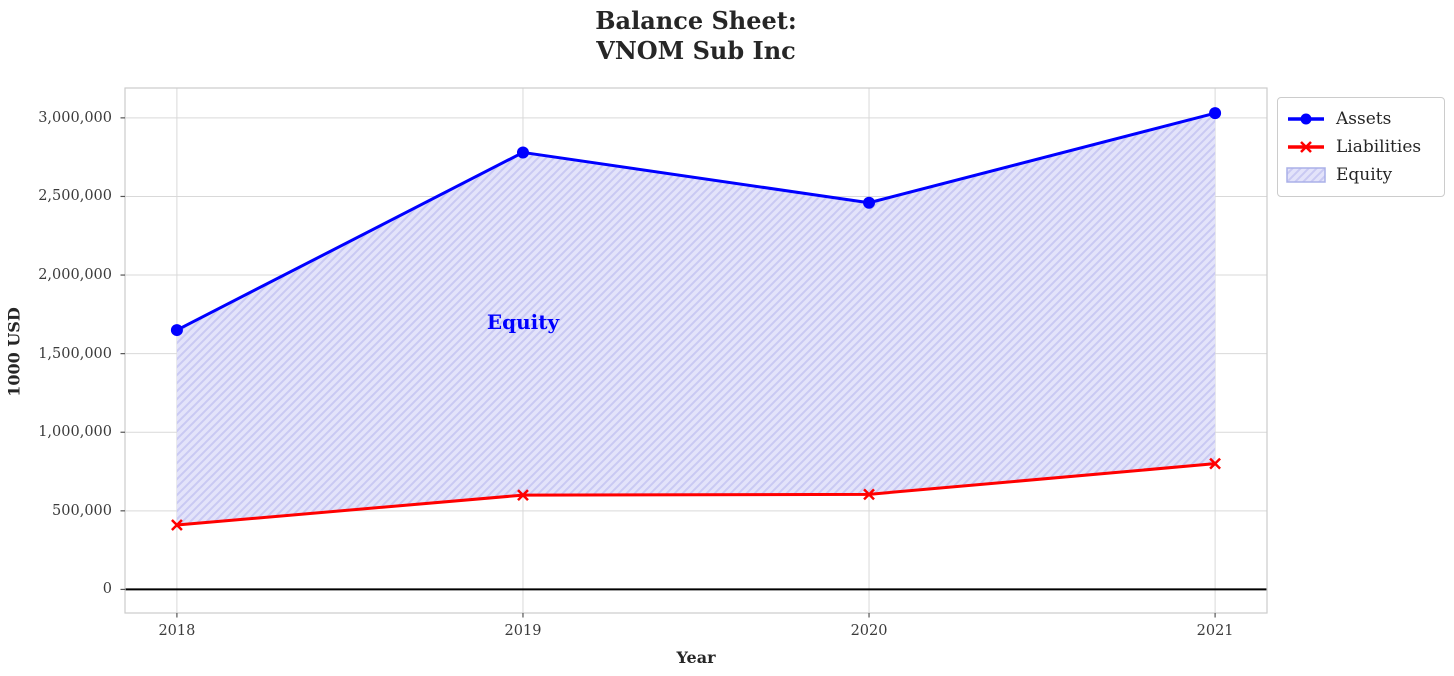 The height and width of the screenshot is (676, 1454). What do you see at coordinates (1306, 147) in the screenshot?
I see `liabilities-line-icon` at bounding box center [1306, 147].